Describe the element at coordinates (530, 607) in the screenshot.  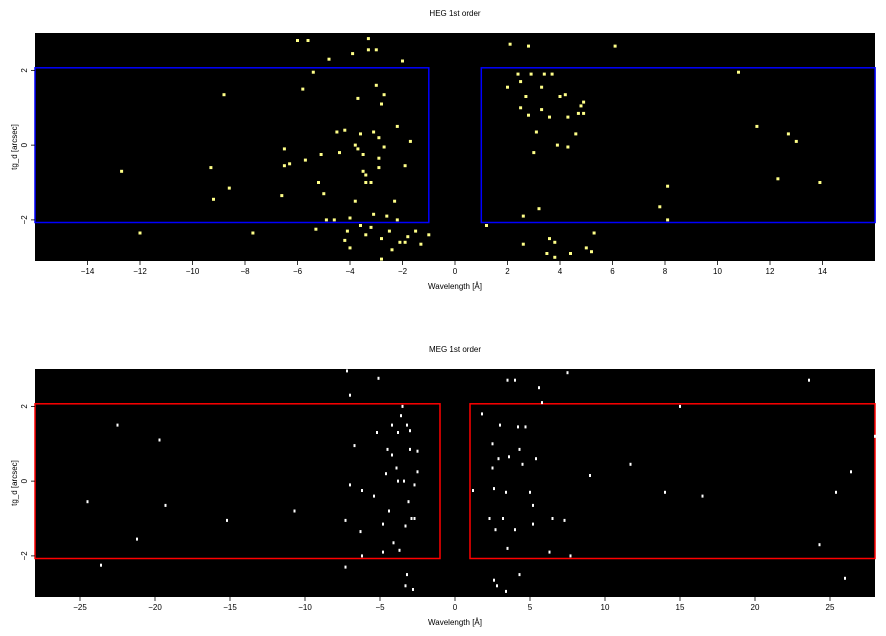
I see `meg-x-tick-label: 5` at that location.